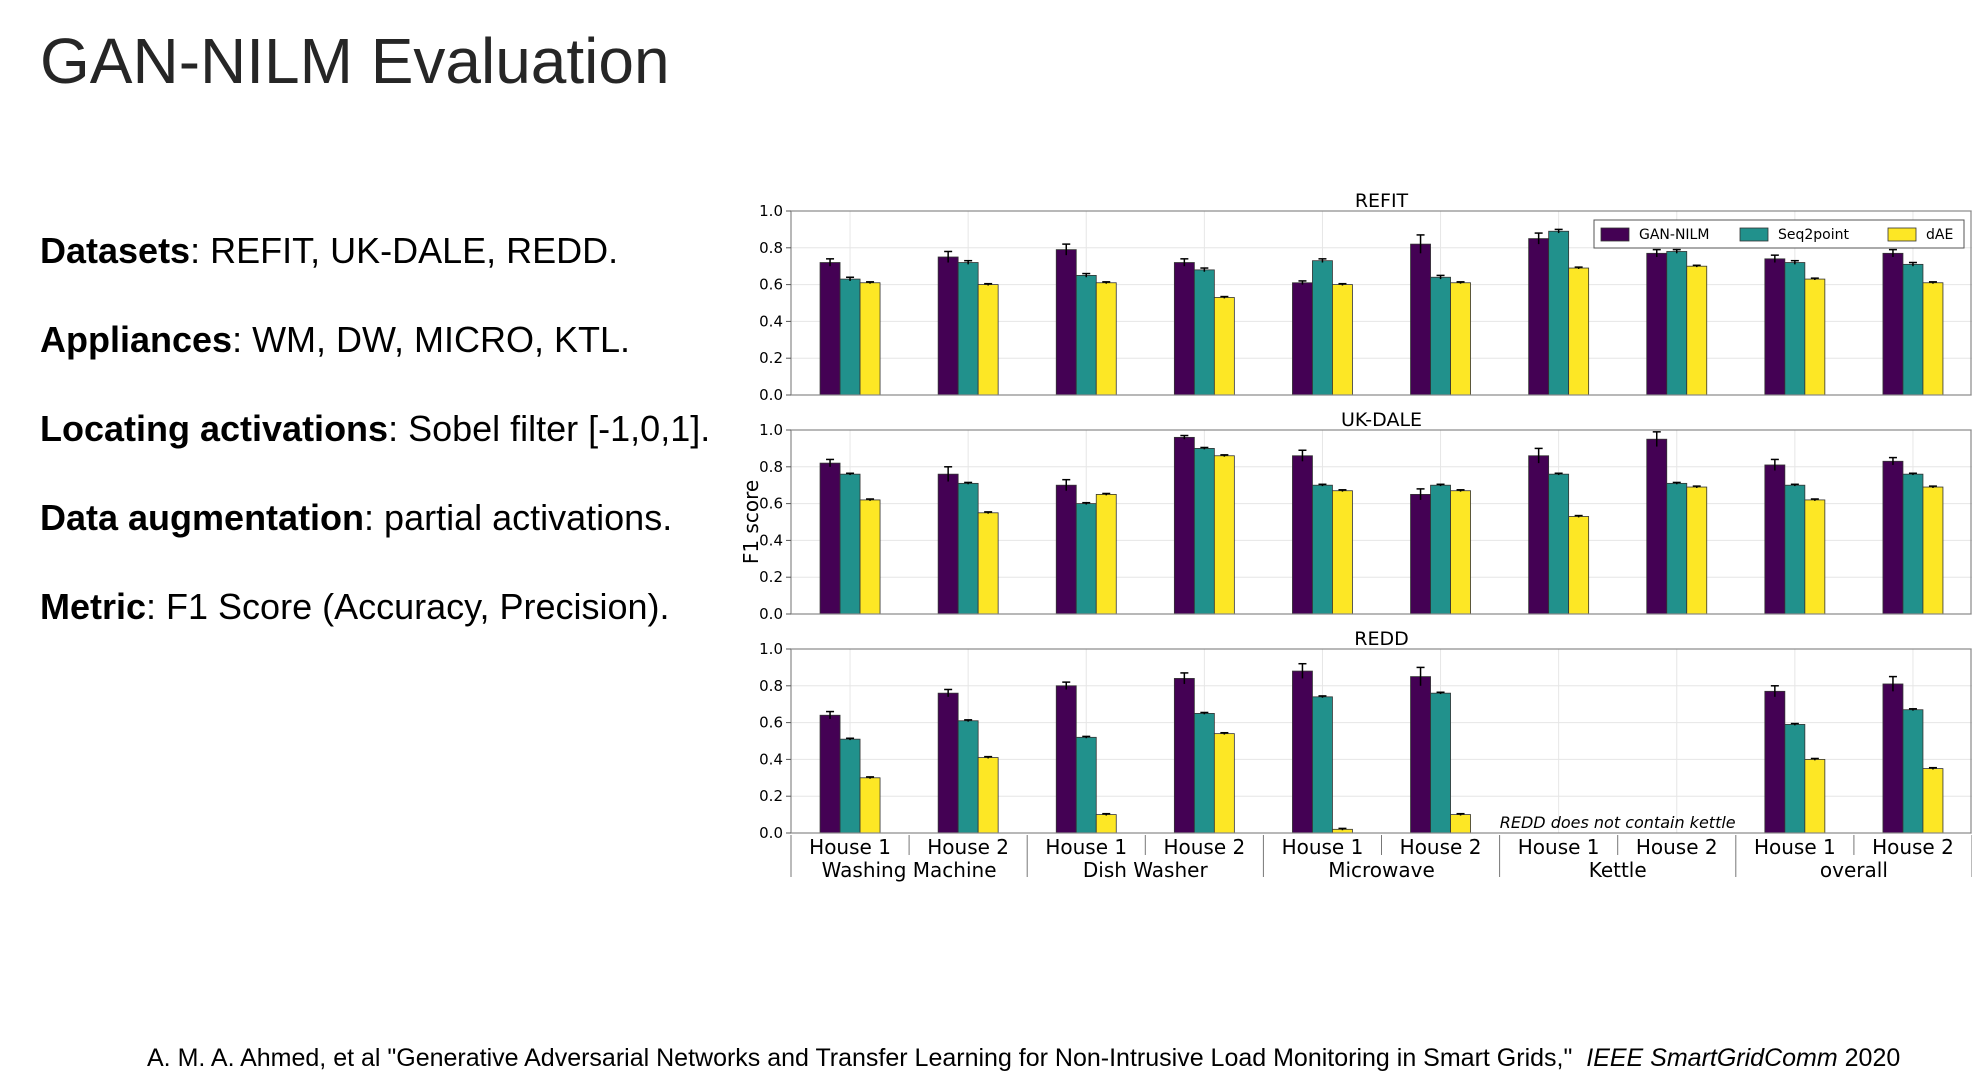  Describe the element at coordinates (1939, 235) in the screenshot. I see `legend-label-dae: dAE` at that location.